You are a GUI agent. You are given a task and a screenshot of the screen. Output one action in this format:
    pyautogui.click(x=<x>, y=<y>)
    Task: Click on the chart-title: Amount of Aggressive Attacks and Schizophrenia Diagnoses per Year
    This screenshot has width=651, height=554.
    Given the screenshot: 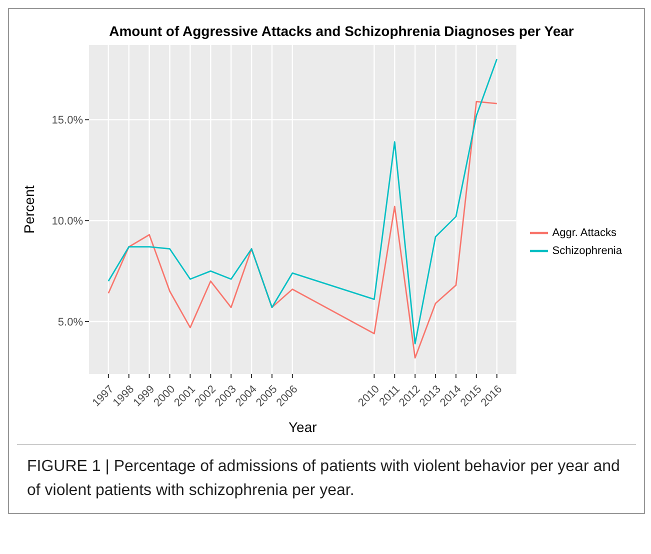 What is the action you would take?
    pyautogui.click(x=341, y=30)
    